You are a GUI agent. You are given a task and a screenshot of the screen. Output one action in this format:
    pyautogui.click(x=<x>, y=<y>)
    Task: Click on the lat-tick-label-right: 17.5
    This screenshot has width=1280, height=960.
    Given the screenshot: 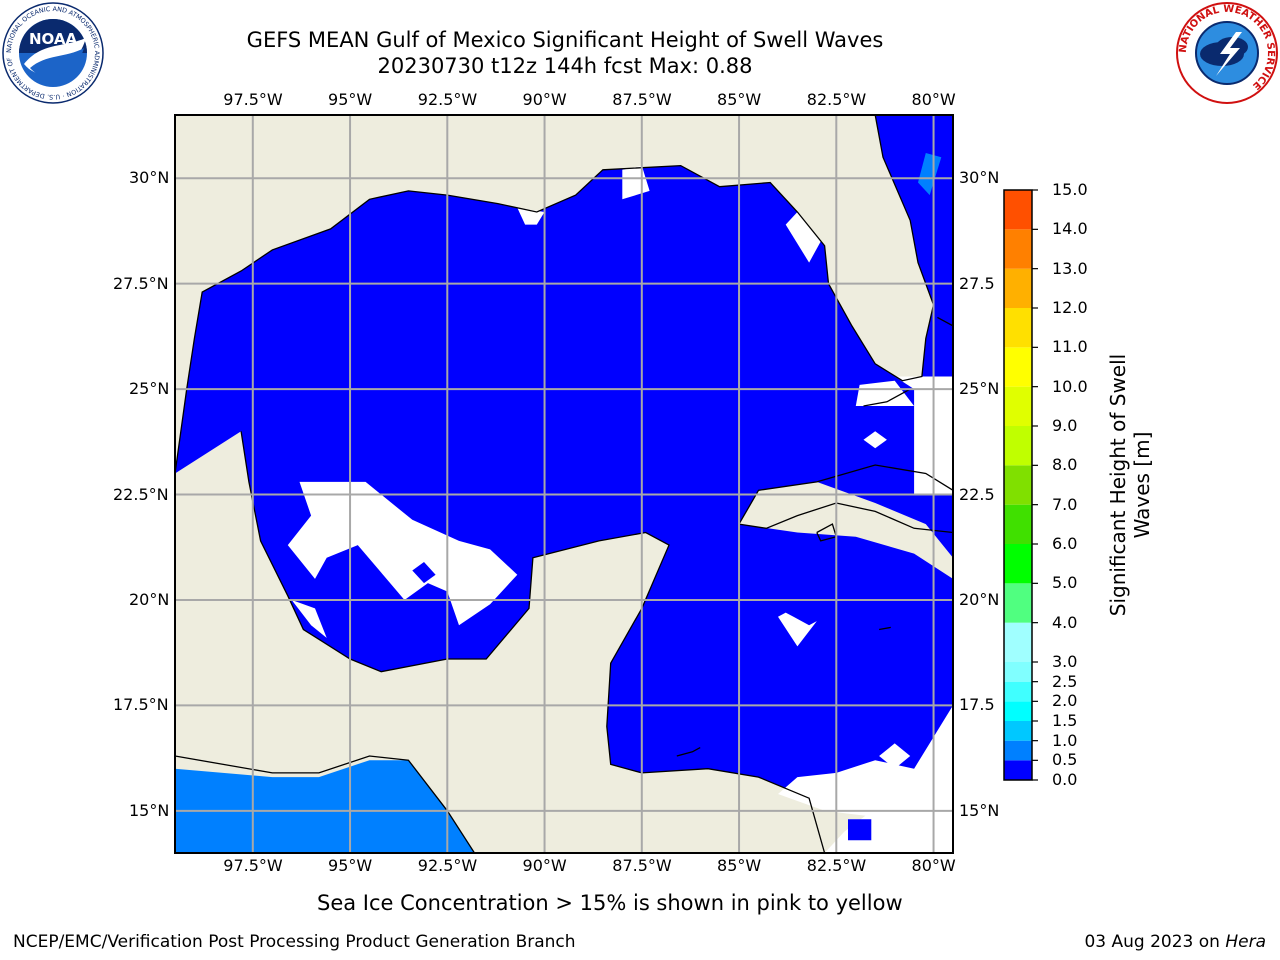 What is the action you would take?
    pyautogui.click(x=977, y=705)
    